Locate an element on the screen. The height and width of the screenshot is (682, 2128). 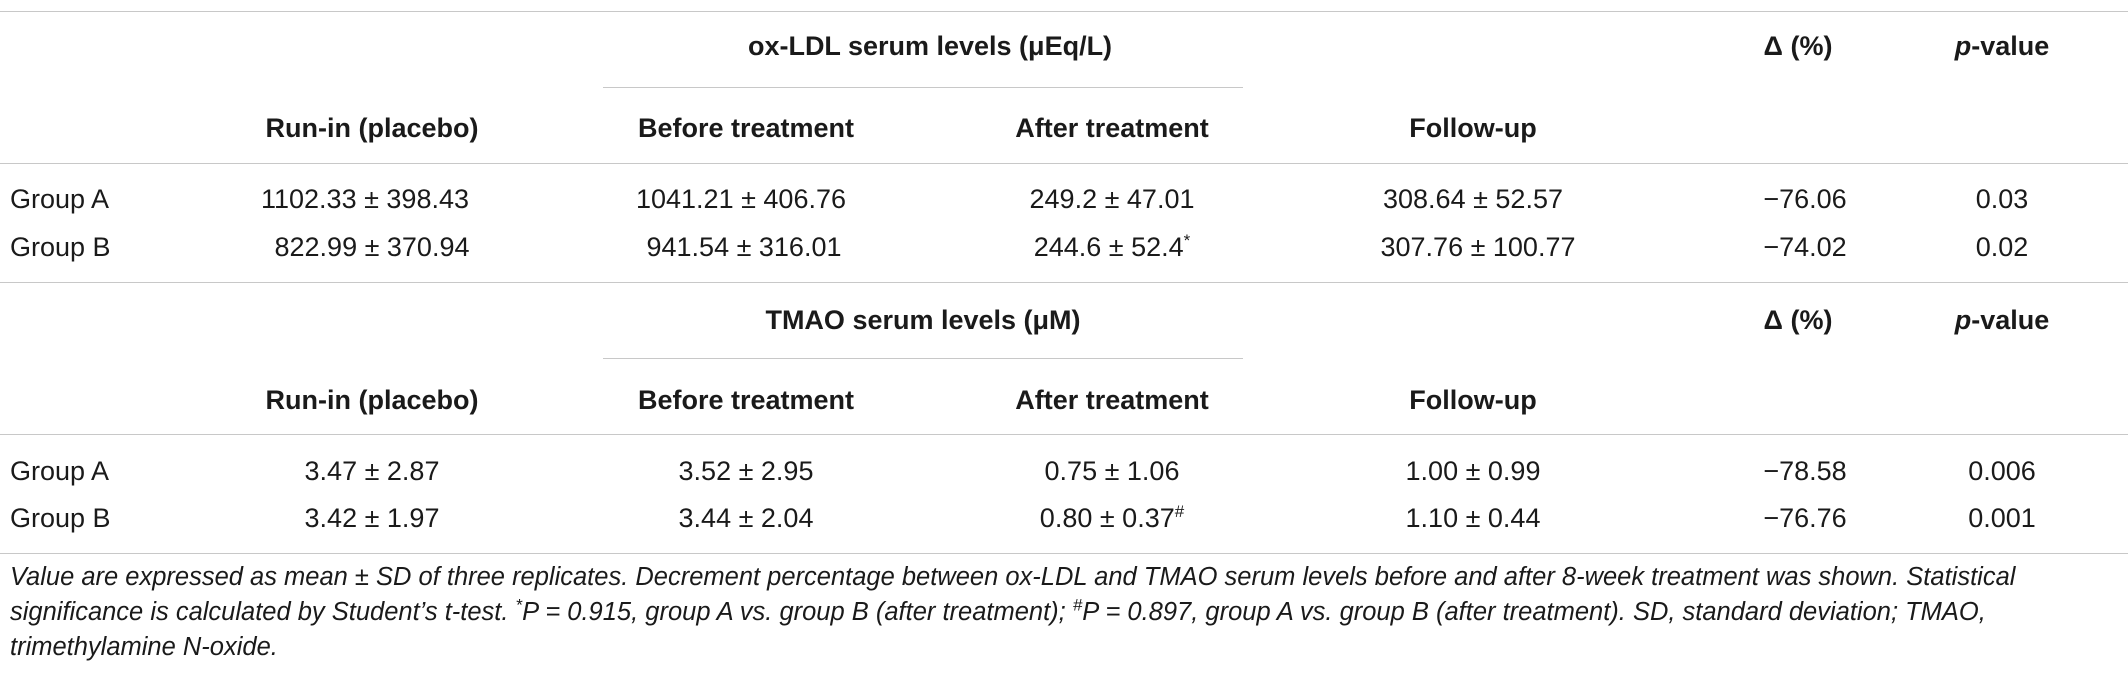
bottom-rule is located at coordinates (1064, 553).